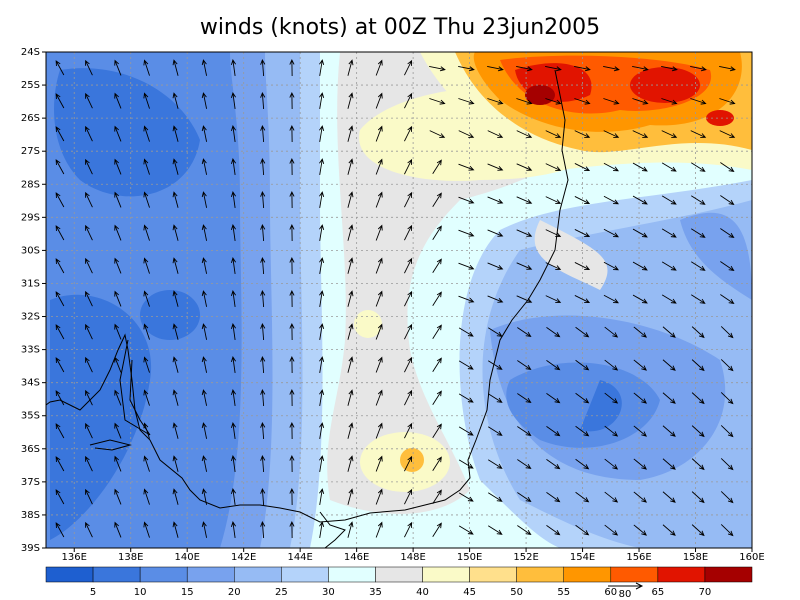  Describe the element at coordinates (328, 592) in the screenshot. I see `colorbar-label: 30` at that location.